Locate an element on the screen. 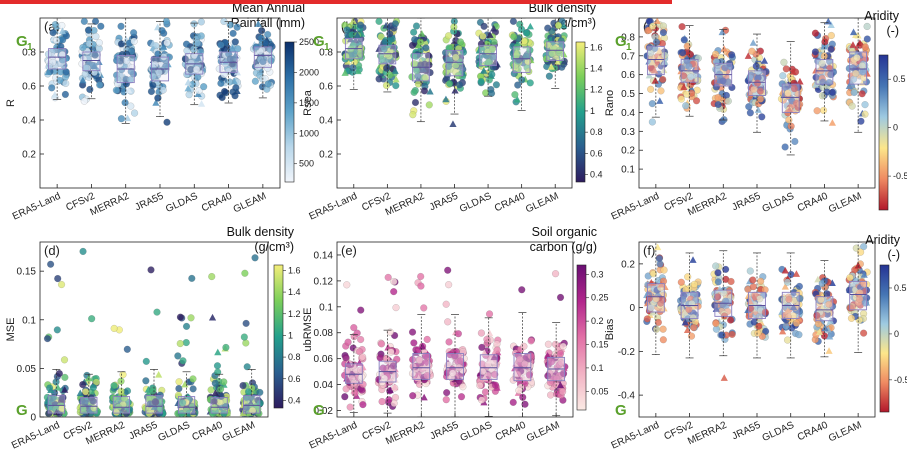 This screenshot has height=455, width=907. colorbar-tick-label: 500 is located at coordinates (306, 164).